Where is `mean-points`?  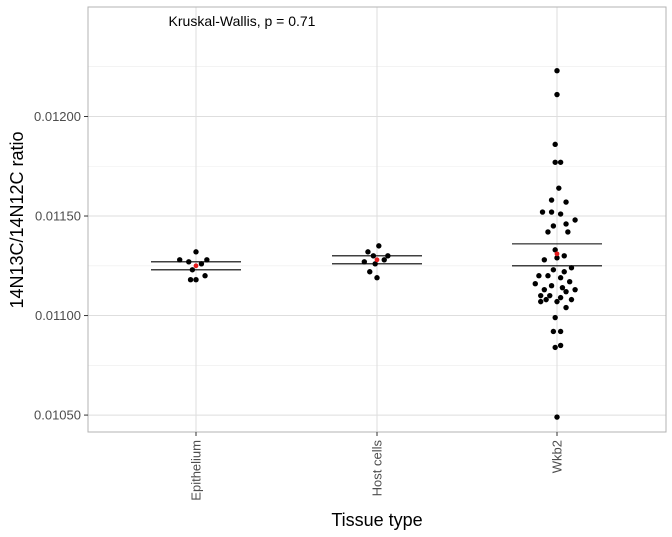 mean-points is located at coordinates (376, 260).